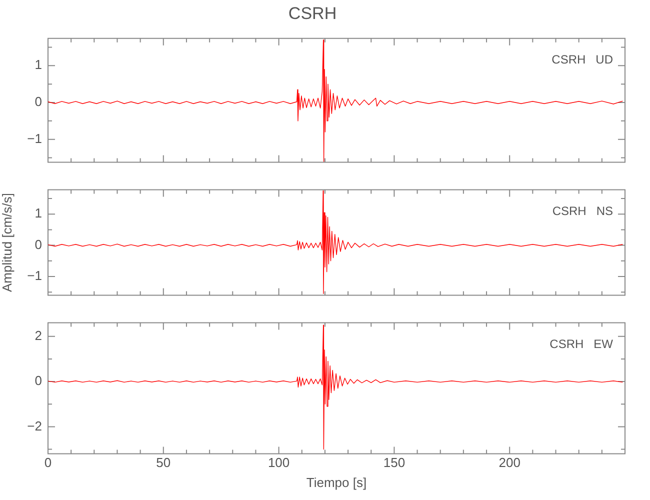 This screenshot has width=650, height=500. Describe the element at coordinates (279, 462) in the screenshot. I see `x-tick-label: 100` at that location.